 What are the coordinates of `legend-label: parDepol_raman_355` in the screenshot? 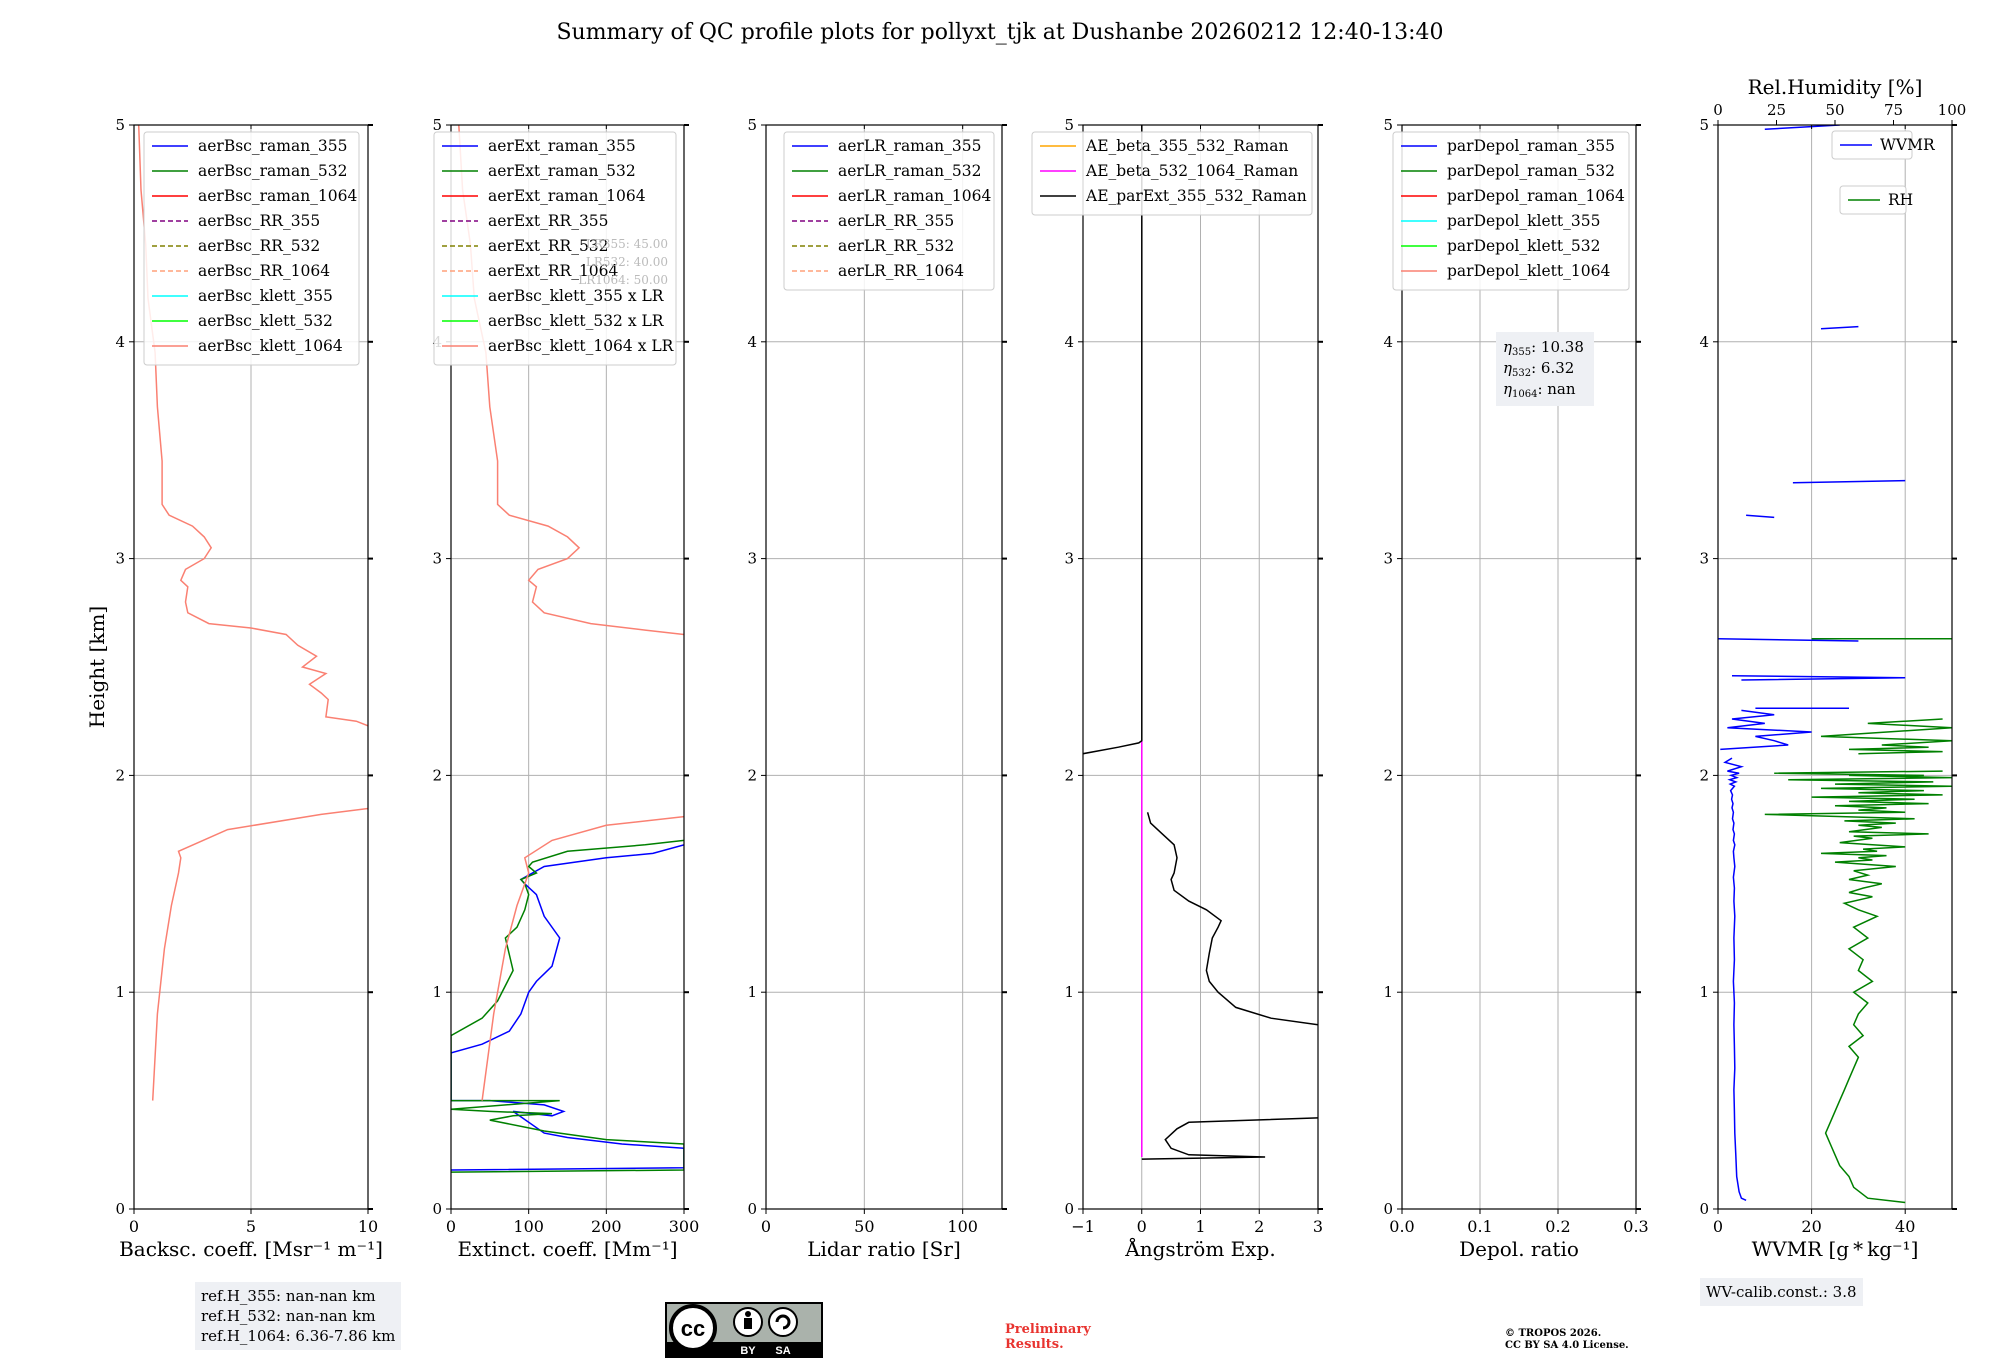 It's located at (1531, 146).